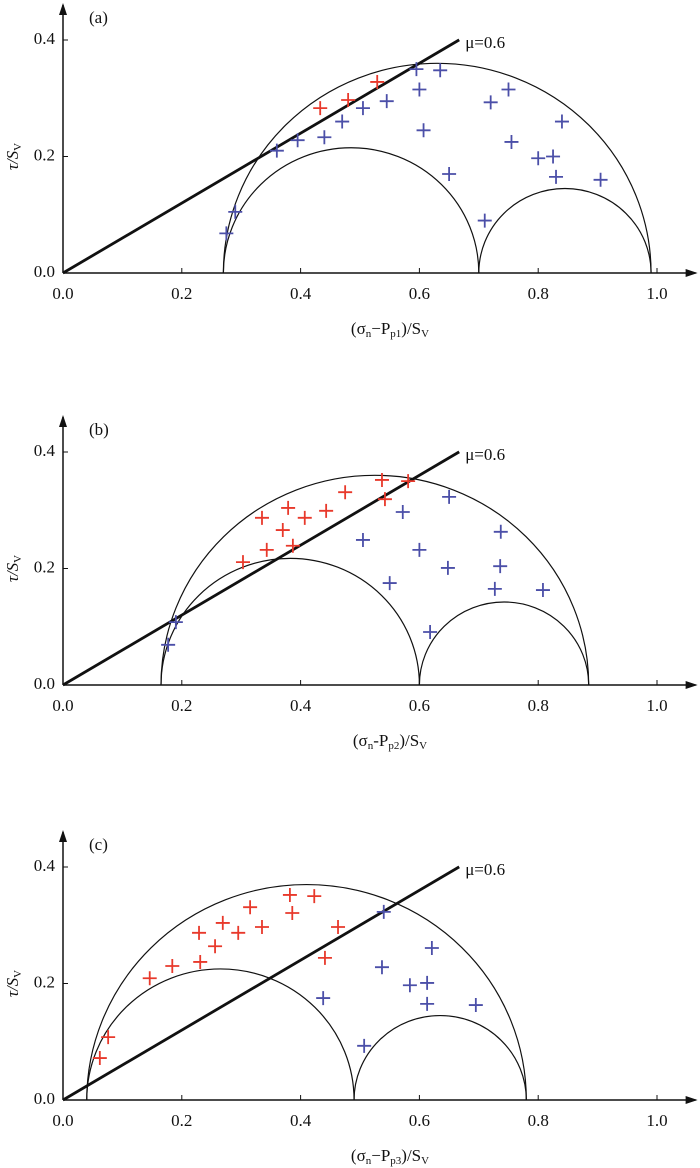 The width and height of the screenshot is (700, 1168). What do you see at coordinates (656, 705) in the screenshot?
I see `x-tick-label: 1.0` at bounding box center [656, 705].